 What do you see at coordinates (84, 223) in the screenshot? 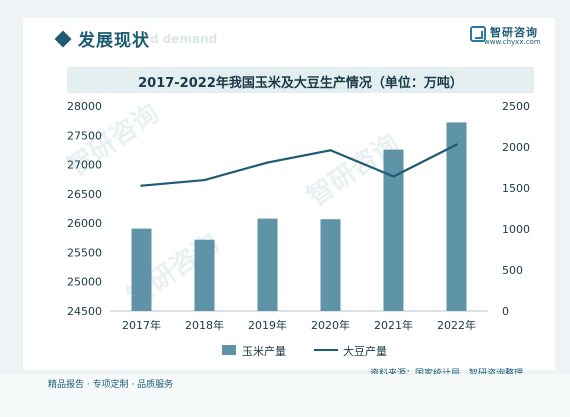
I see `y-left-tick-label: 26000` at bounding box center [84, 223].